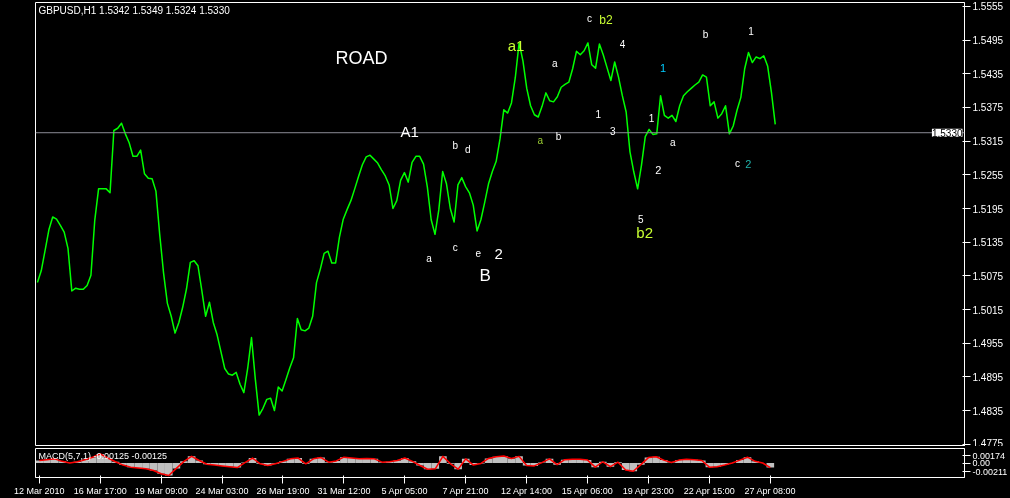 This screenshot has height=498, width=1010. I want to click on y-tick-label: 1.4775, so click(988, 443).